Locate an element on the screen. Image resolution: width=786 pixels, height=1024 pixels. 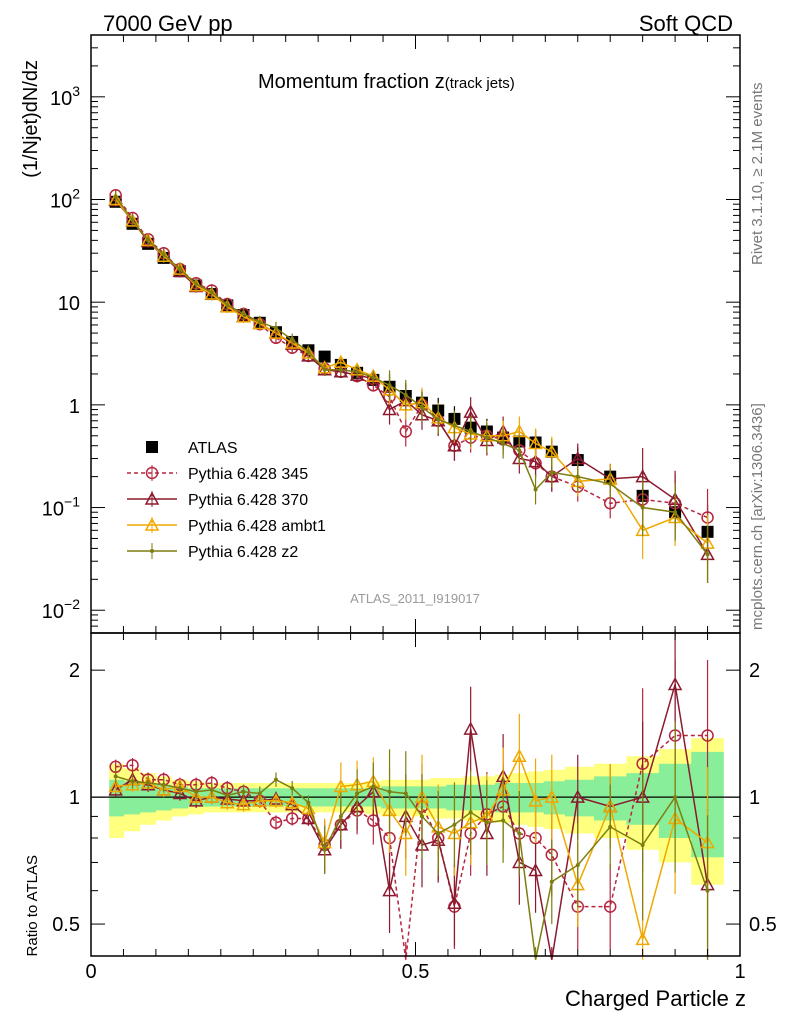
main-ytick-label: 10³ is located at coordinates (65, 96).